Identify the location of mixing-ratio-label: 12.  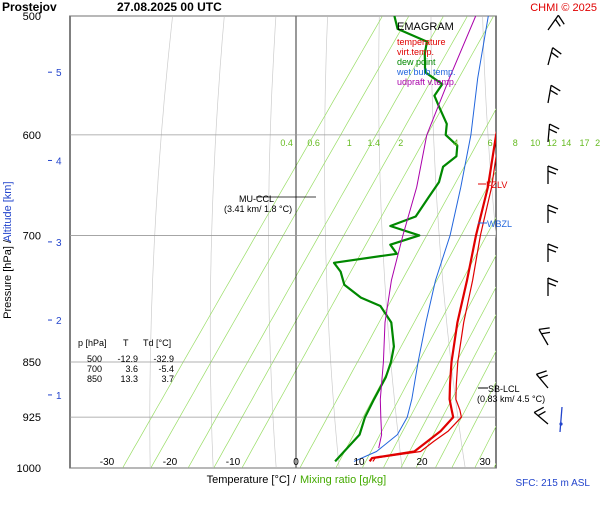
(552, 143).